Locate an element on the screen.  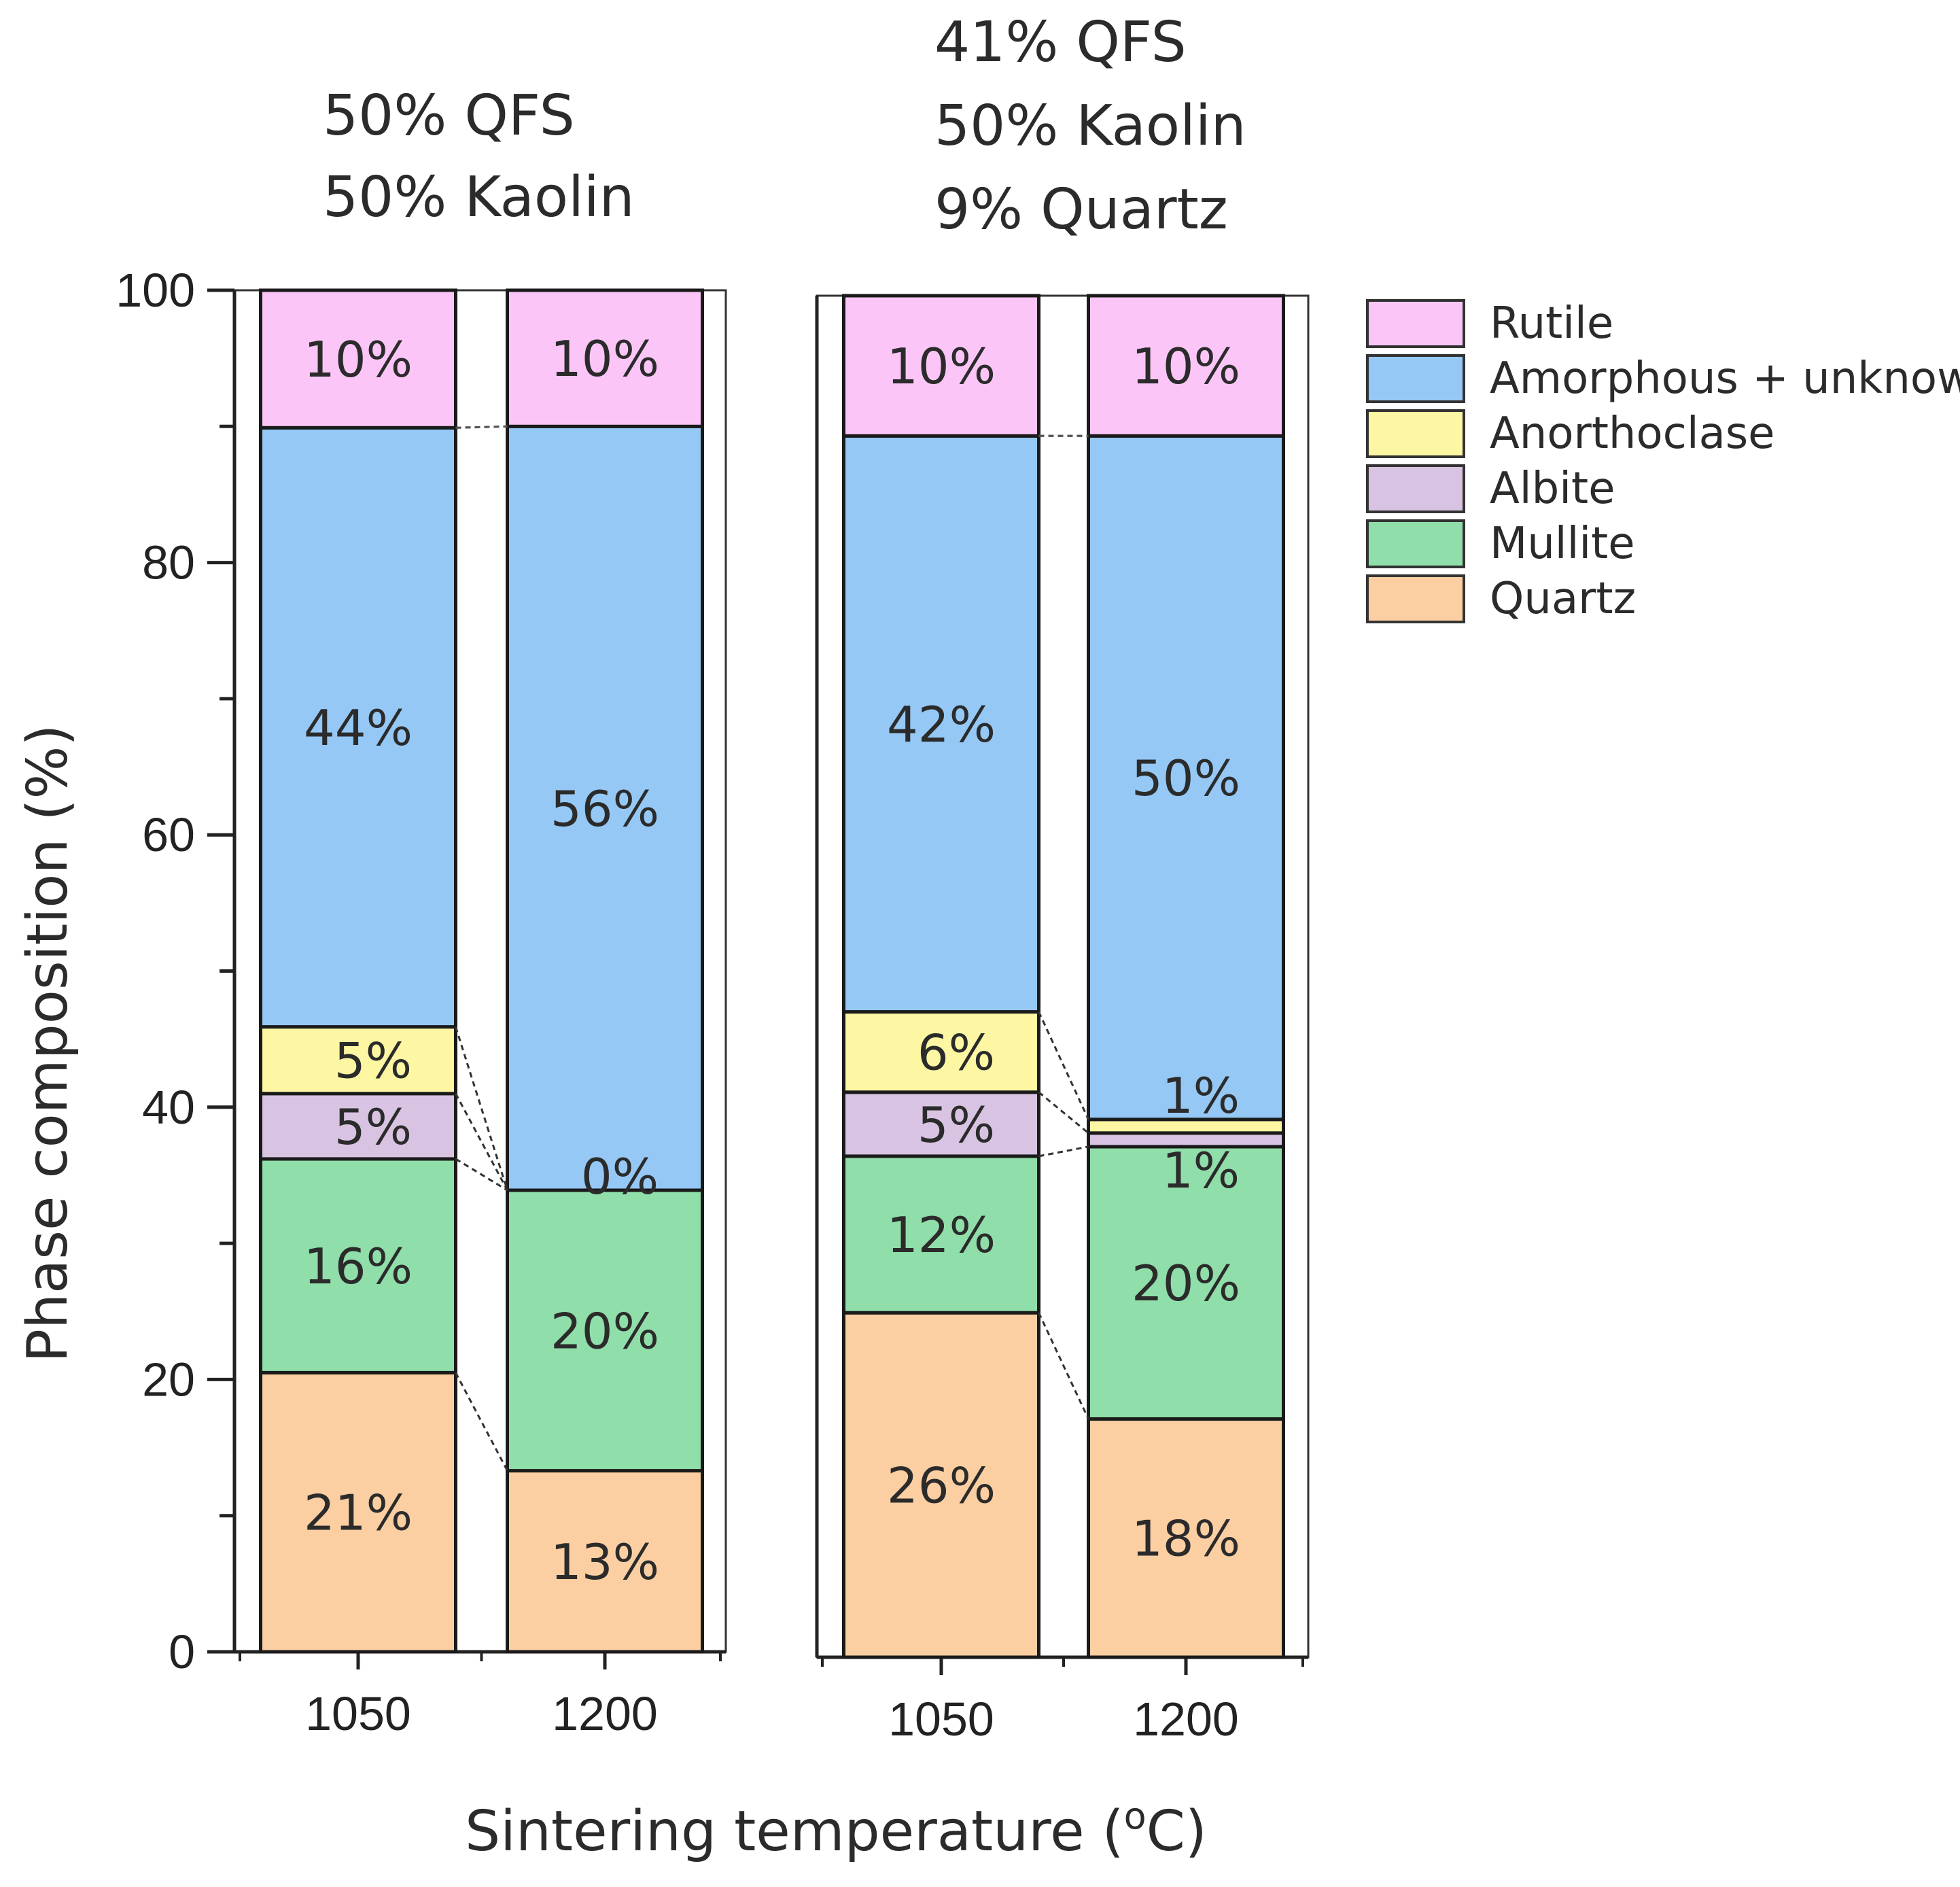
x-axis-label-end: C) is located at coordinates (1177, 1831).